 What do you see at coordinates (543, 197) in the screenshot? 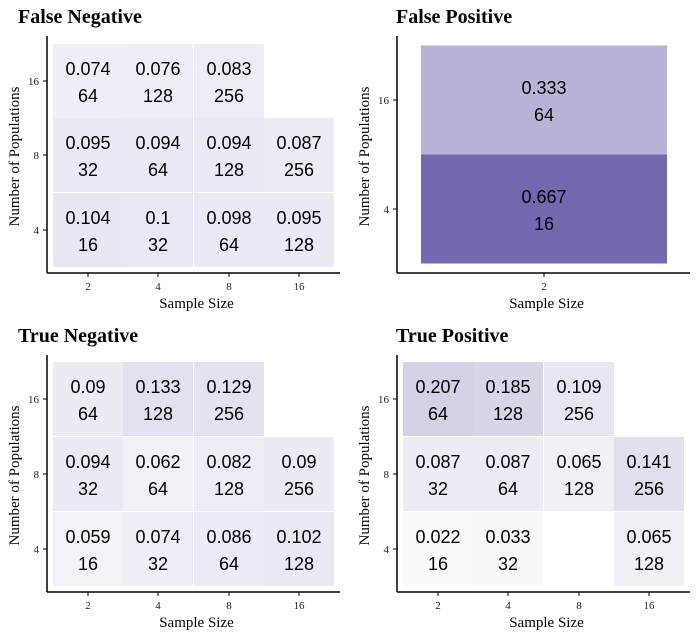
I see `cell-value-label: 0.667` at bounding box center [543, 197].